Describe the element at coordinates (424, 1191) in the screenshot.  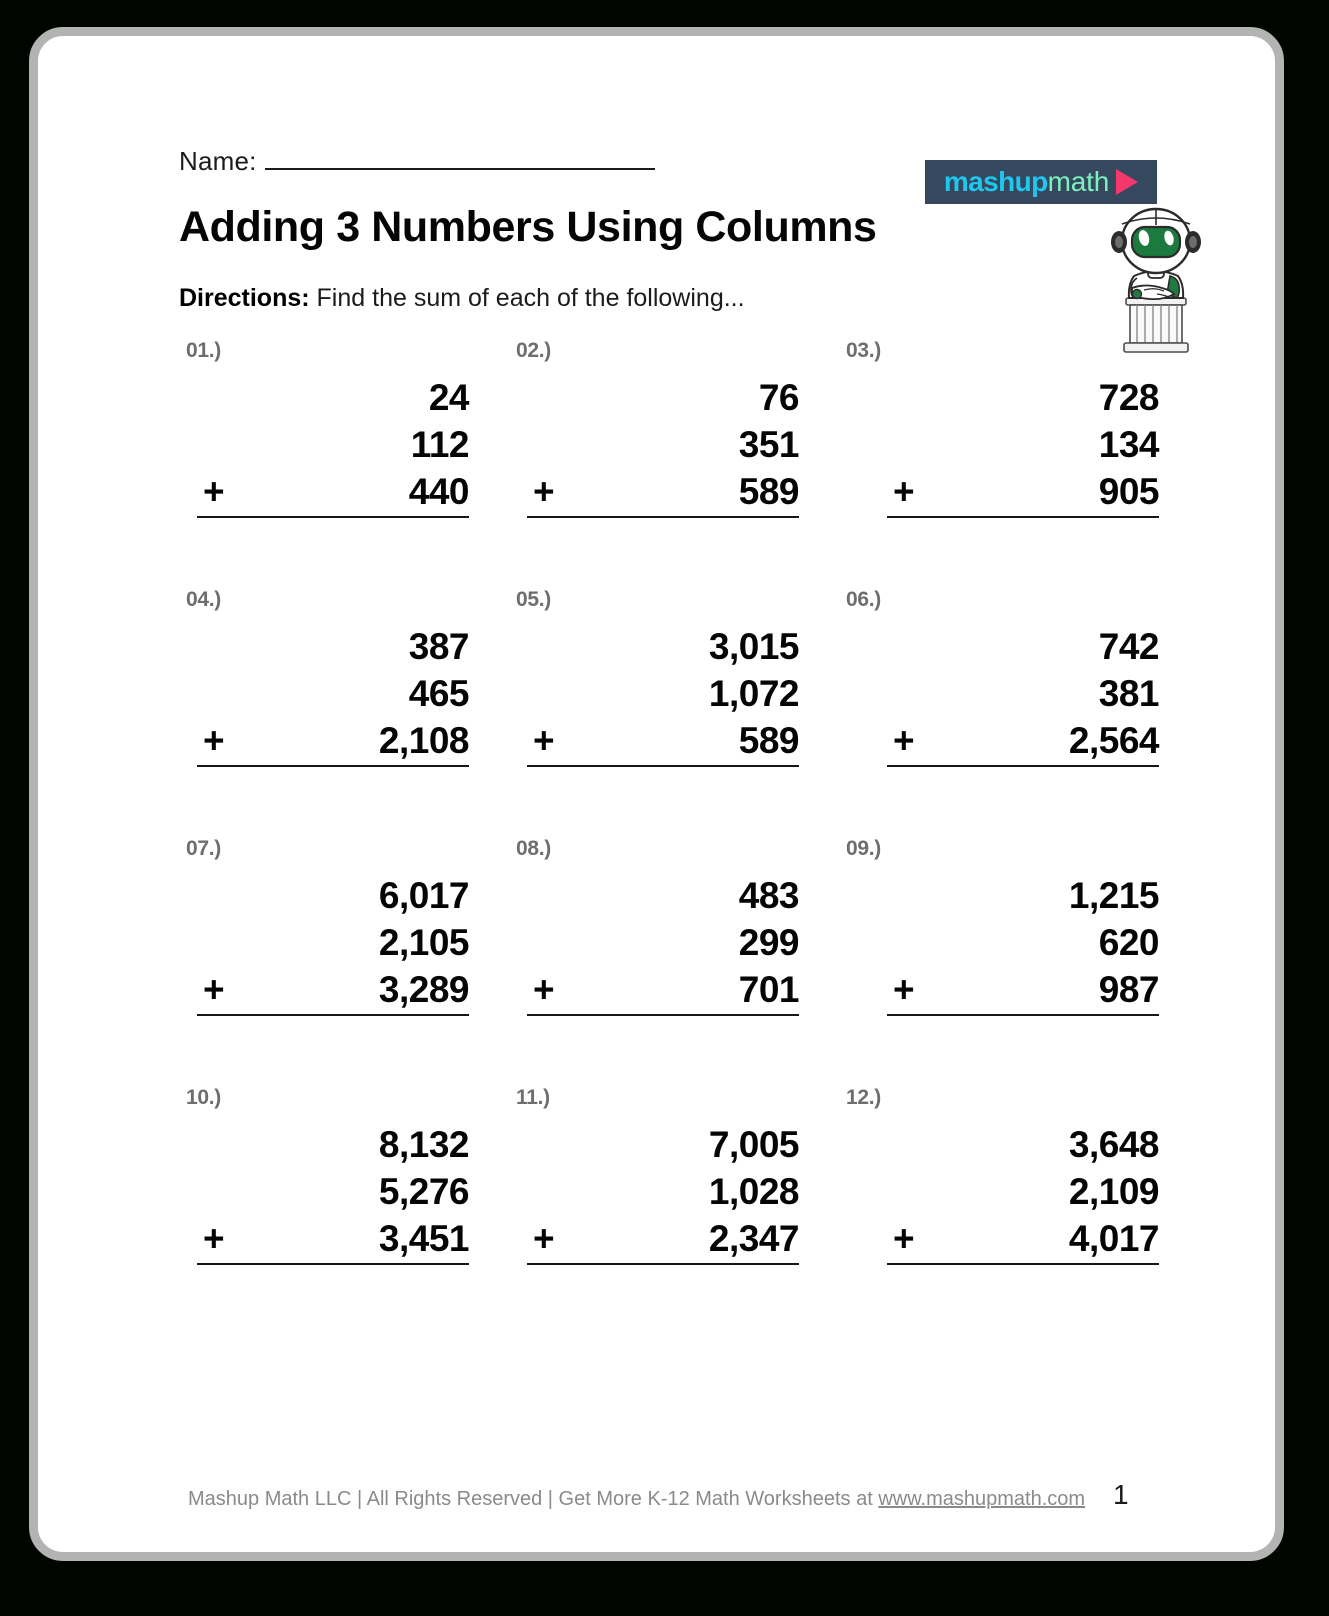
I see `operand-value: 5,276` at that location.